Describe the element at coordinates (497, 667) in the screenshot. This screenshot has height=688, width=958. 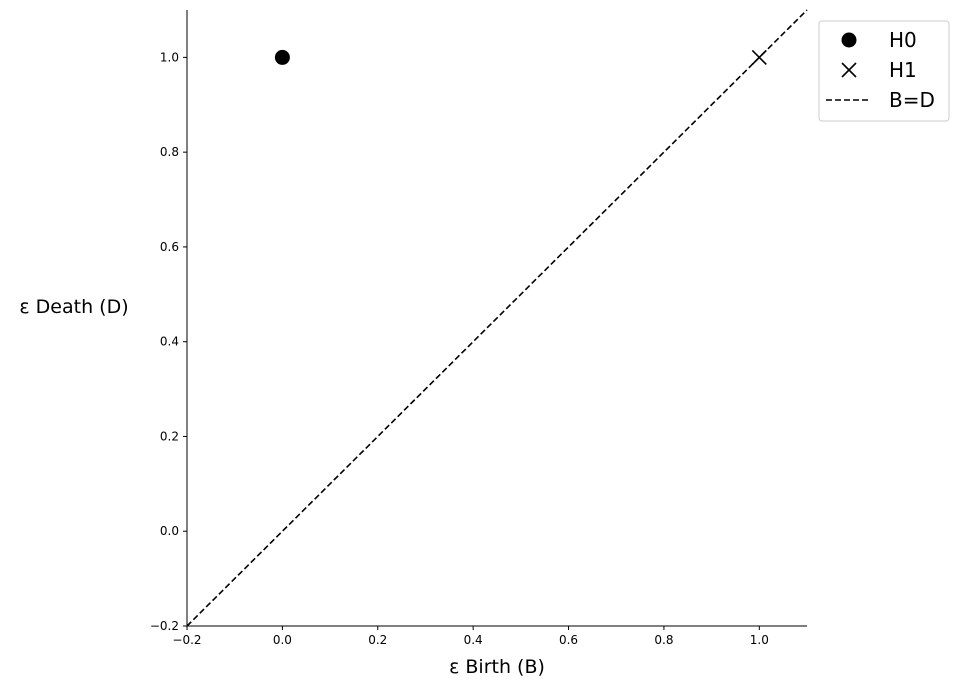
I see `x-axis-title: ε Birth (B)` at that location.